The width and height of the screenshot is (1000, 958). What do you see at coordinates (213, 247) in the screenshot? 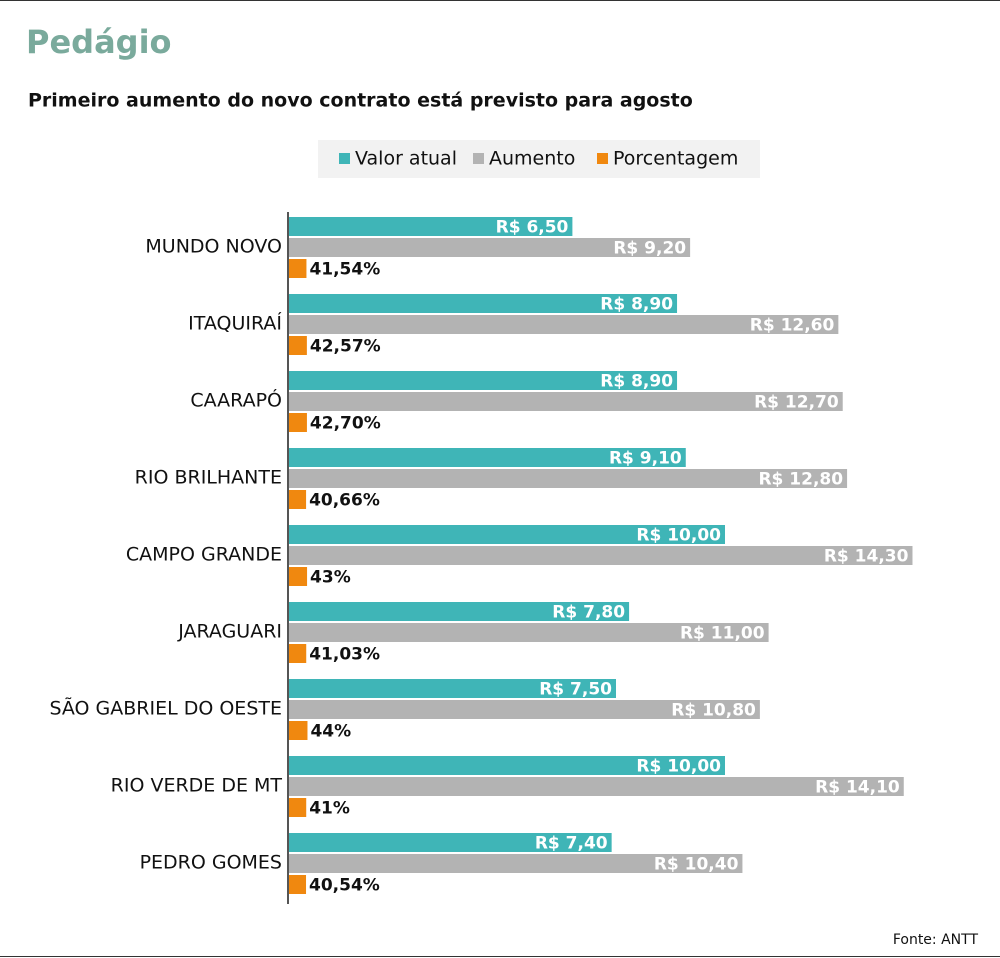
I see `category-label: MUNDO NOVO` at bounding box center [213, 247].